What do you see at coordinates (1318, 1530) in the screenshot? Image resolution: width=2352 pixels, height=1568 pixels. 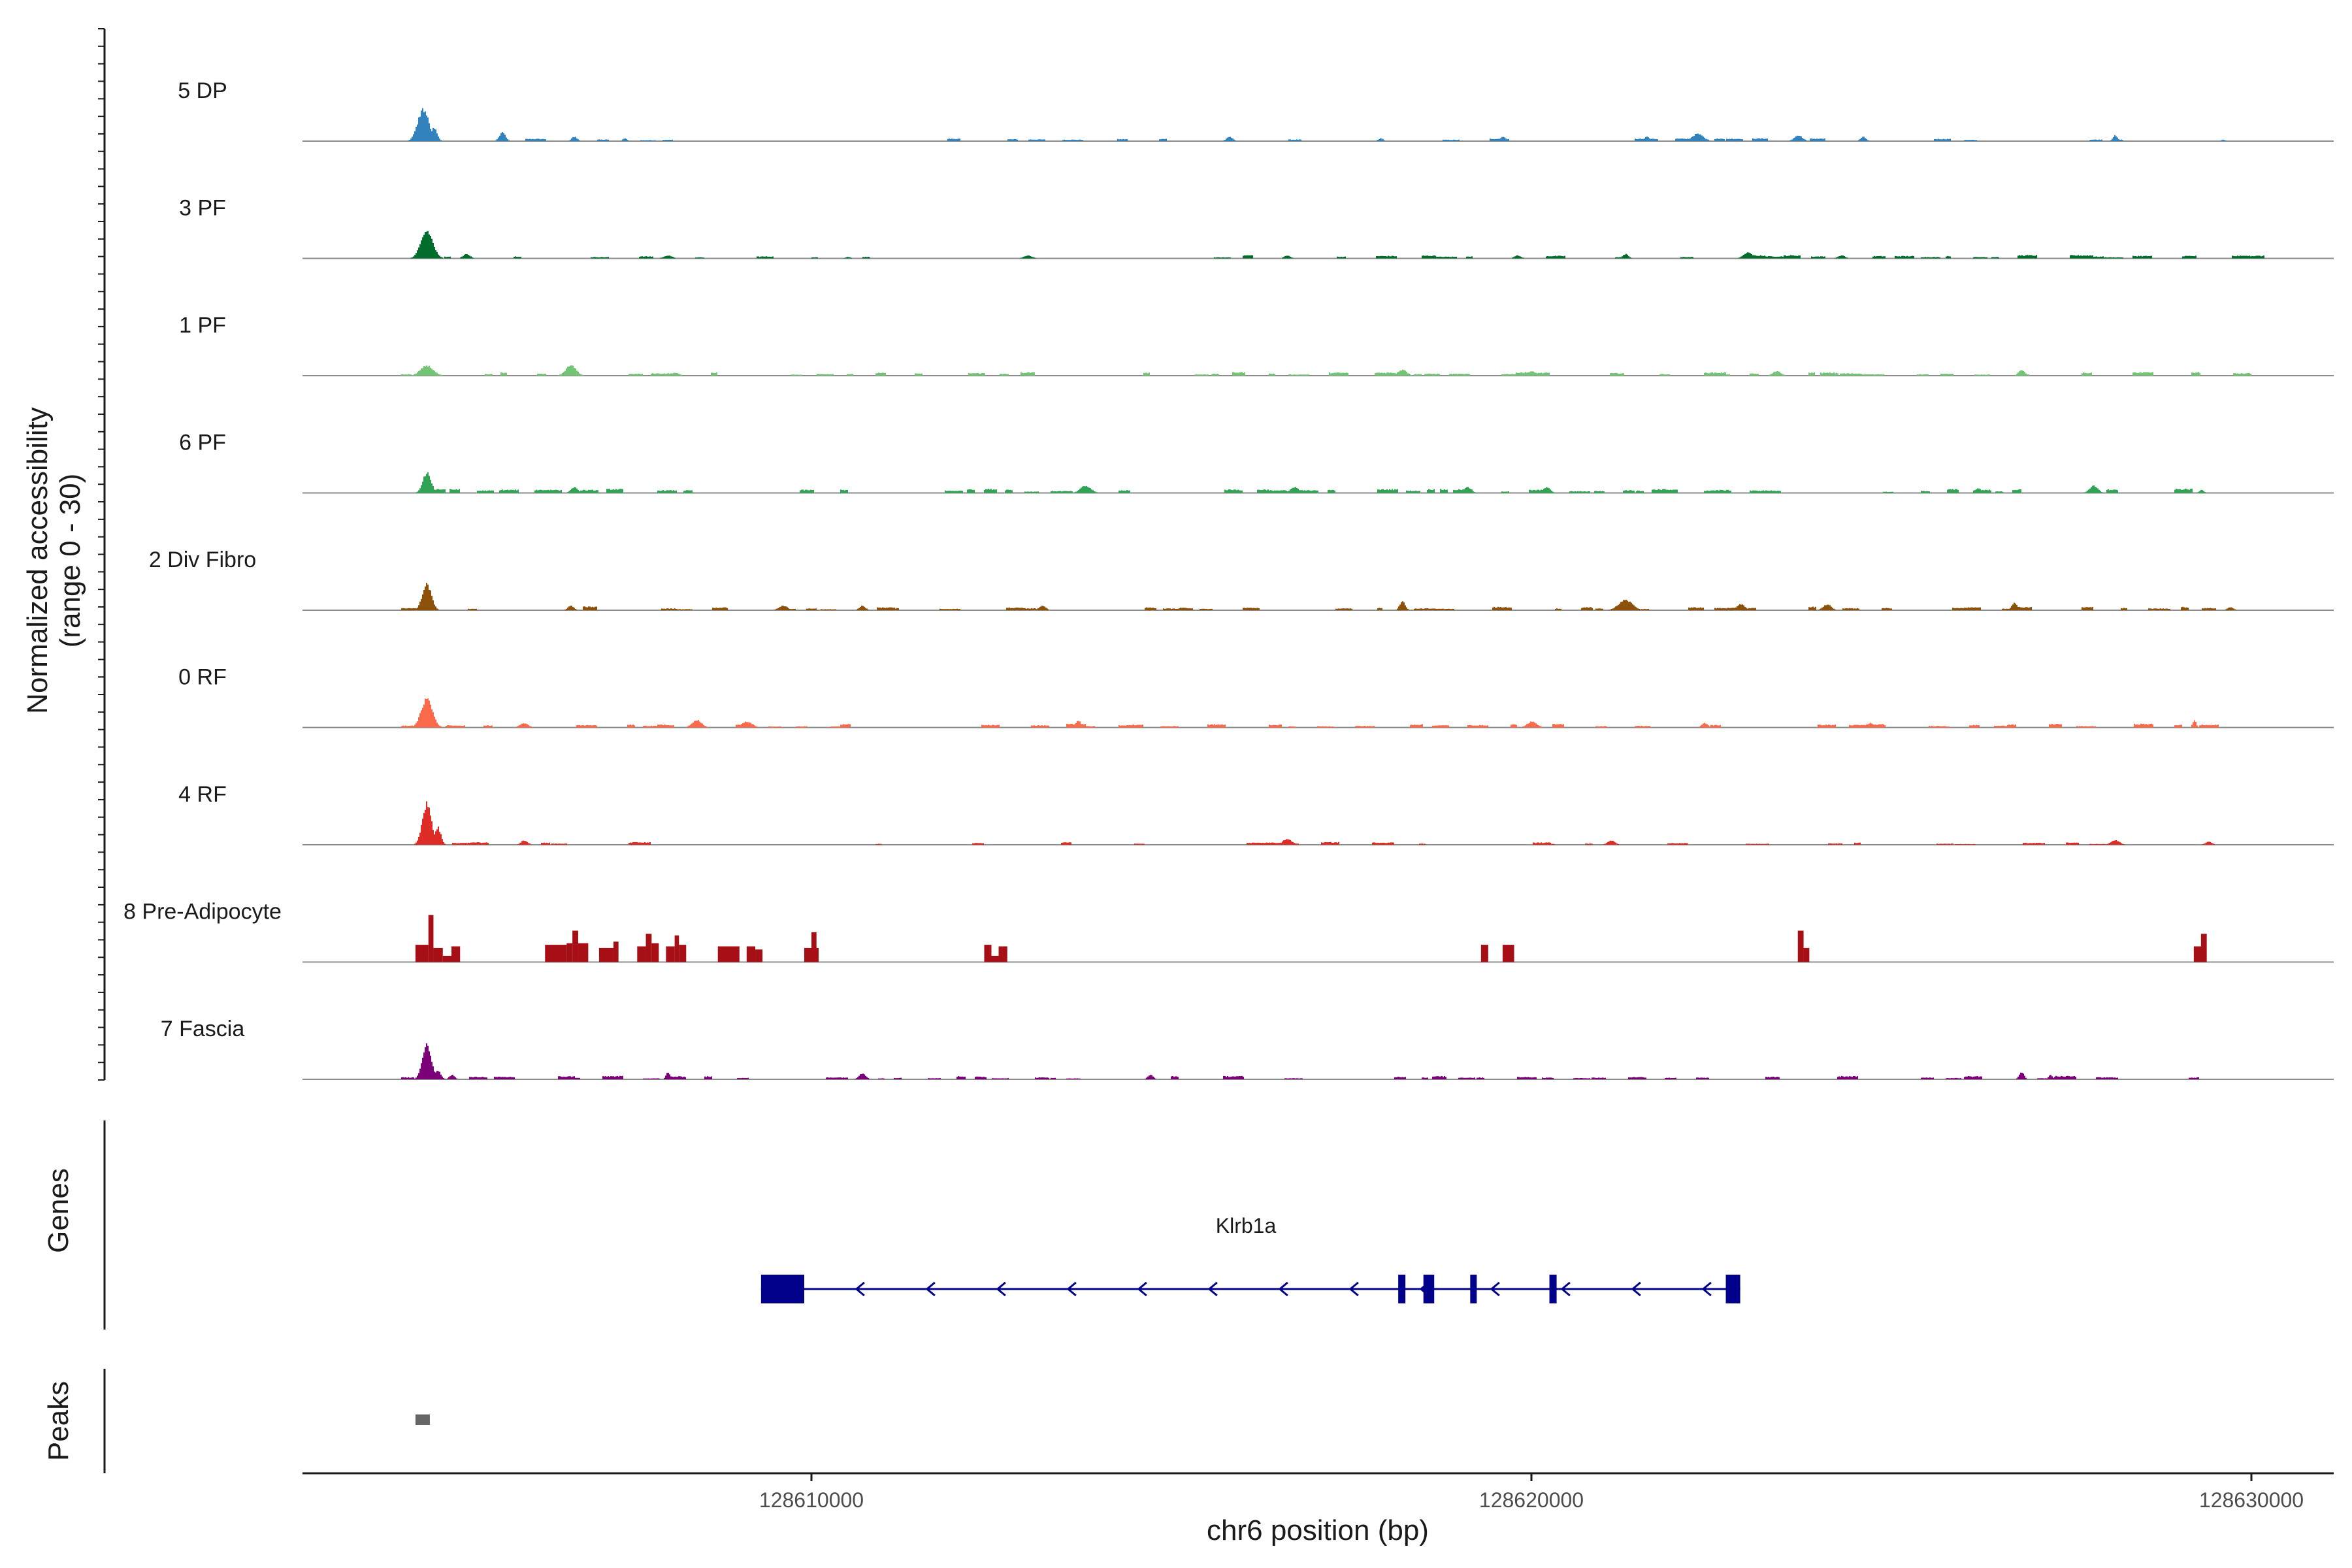 I see `x-axis-title: chr6 position (bp)` at bounding box center [1318, 1530].